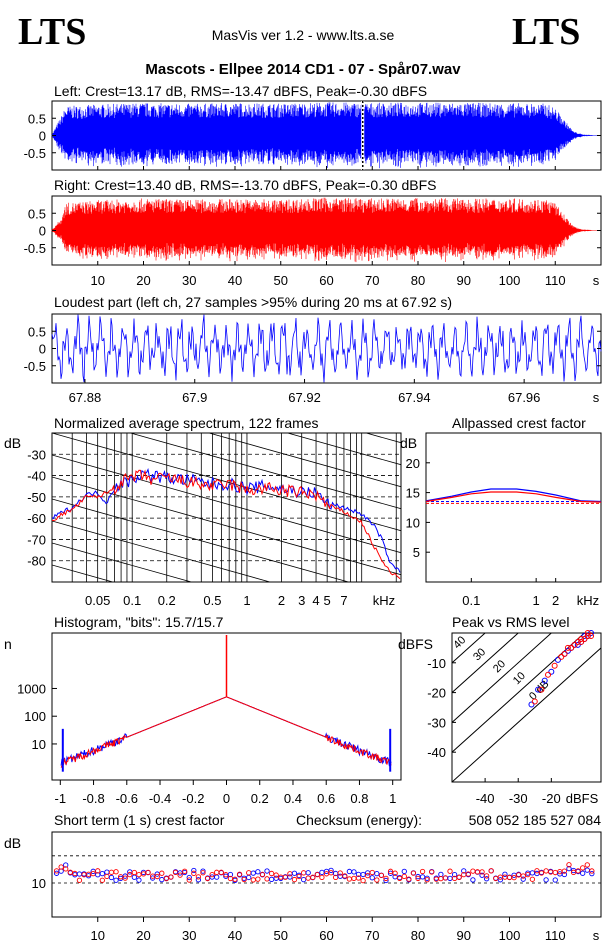 Image resolution: width=606 pixels, height=946 pixels. What do you see at coordinates (36, 561) in the screenshot?
I see `spectrum-ytick-label: -80` at bounding box center [36, 561].